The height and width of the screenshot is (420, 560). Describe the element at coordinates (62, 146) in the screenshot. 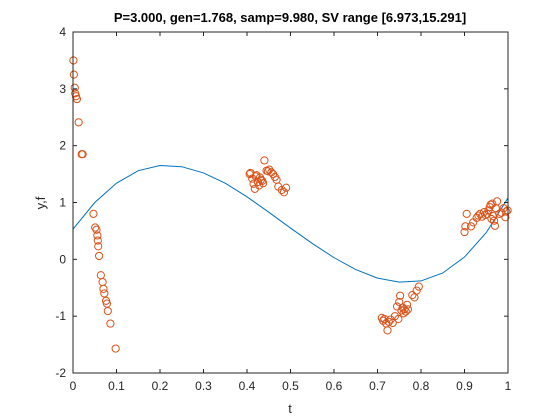

I see `y-tick-label: 2` at that location.